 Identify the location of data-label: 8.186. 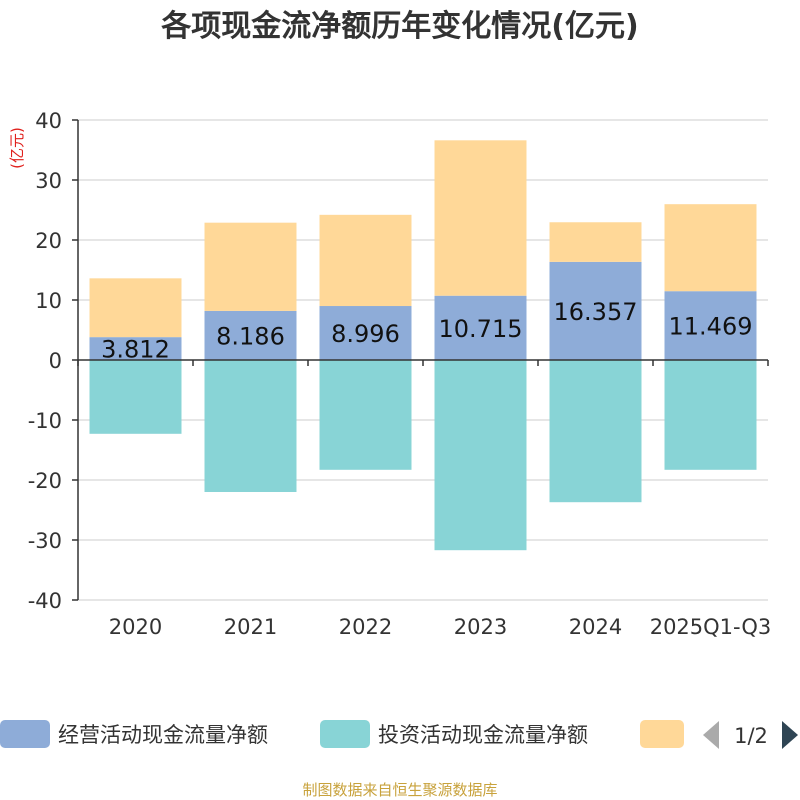
(250, 336).